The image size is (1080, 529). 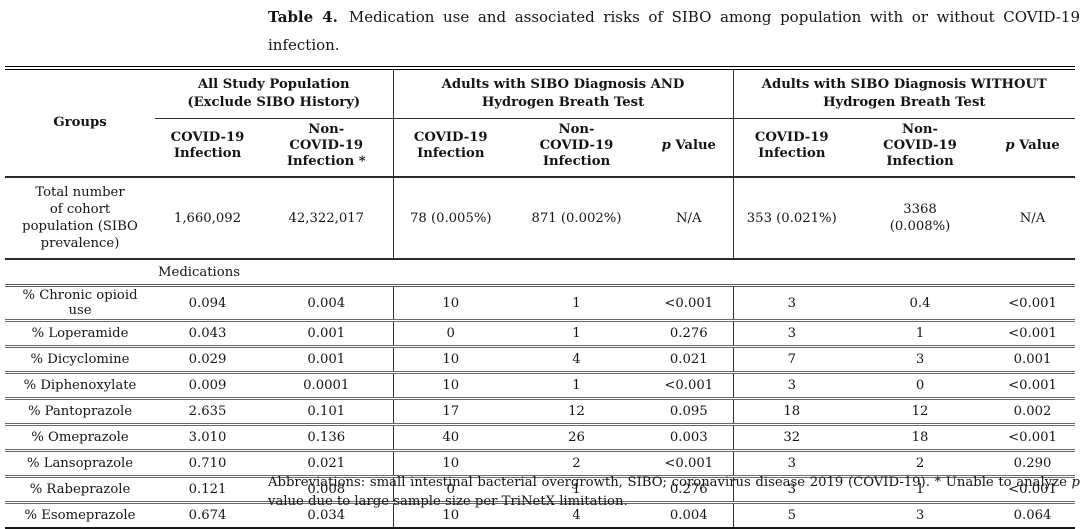 I want to click on subheader-pvalue-g3: p Value, so click(x=1033, y=148).